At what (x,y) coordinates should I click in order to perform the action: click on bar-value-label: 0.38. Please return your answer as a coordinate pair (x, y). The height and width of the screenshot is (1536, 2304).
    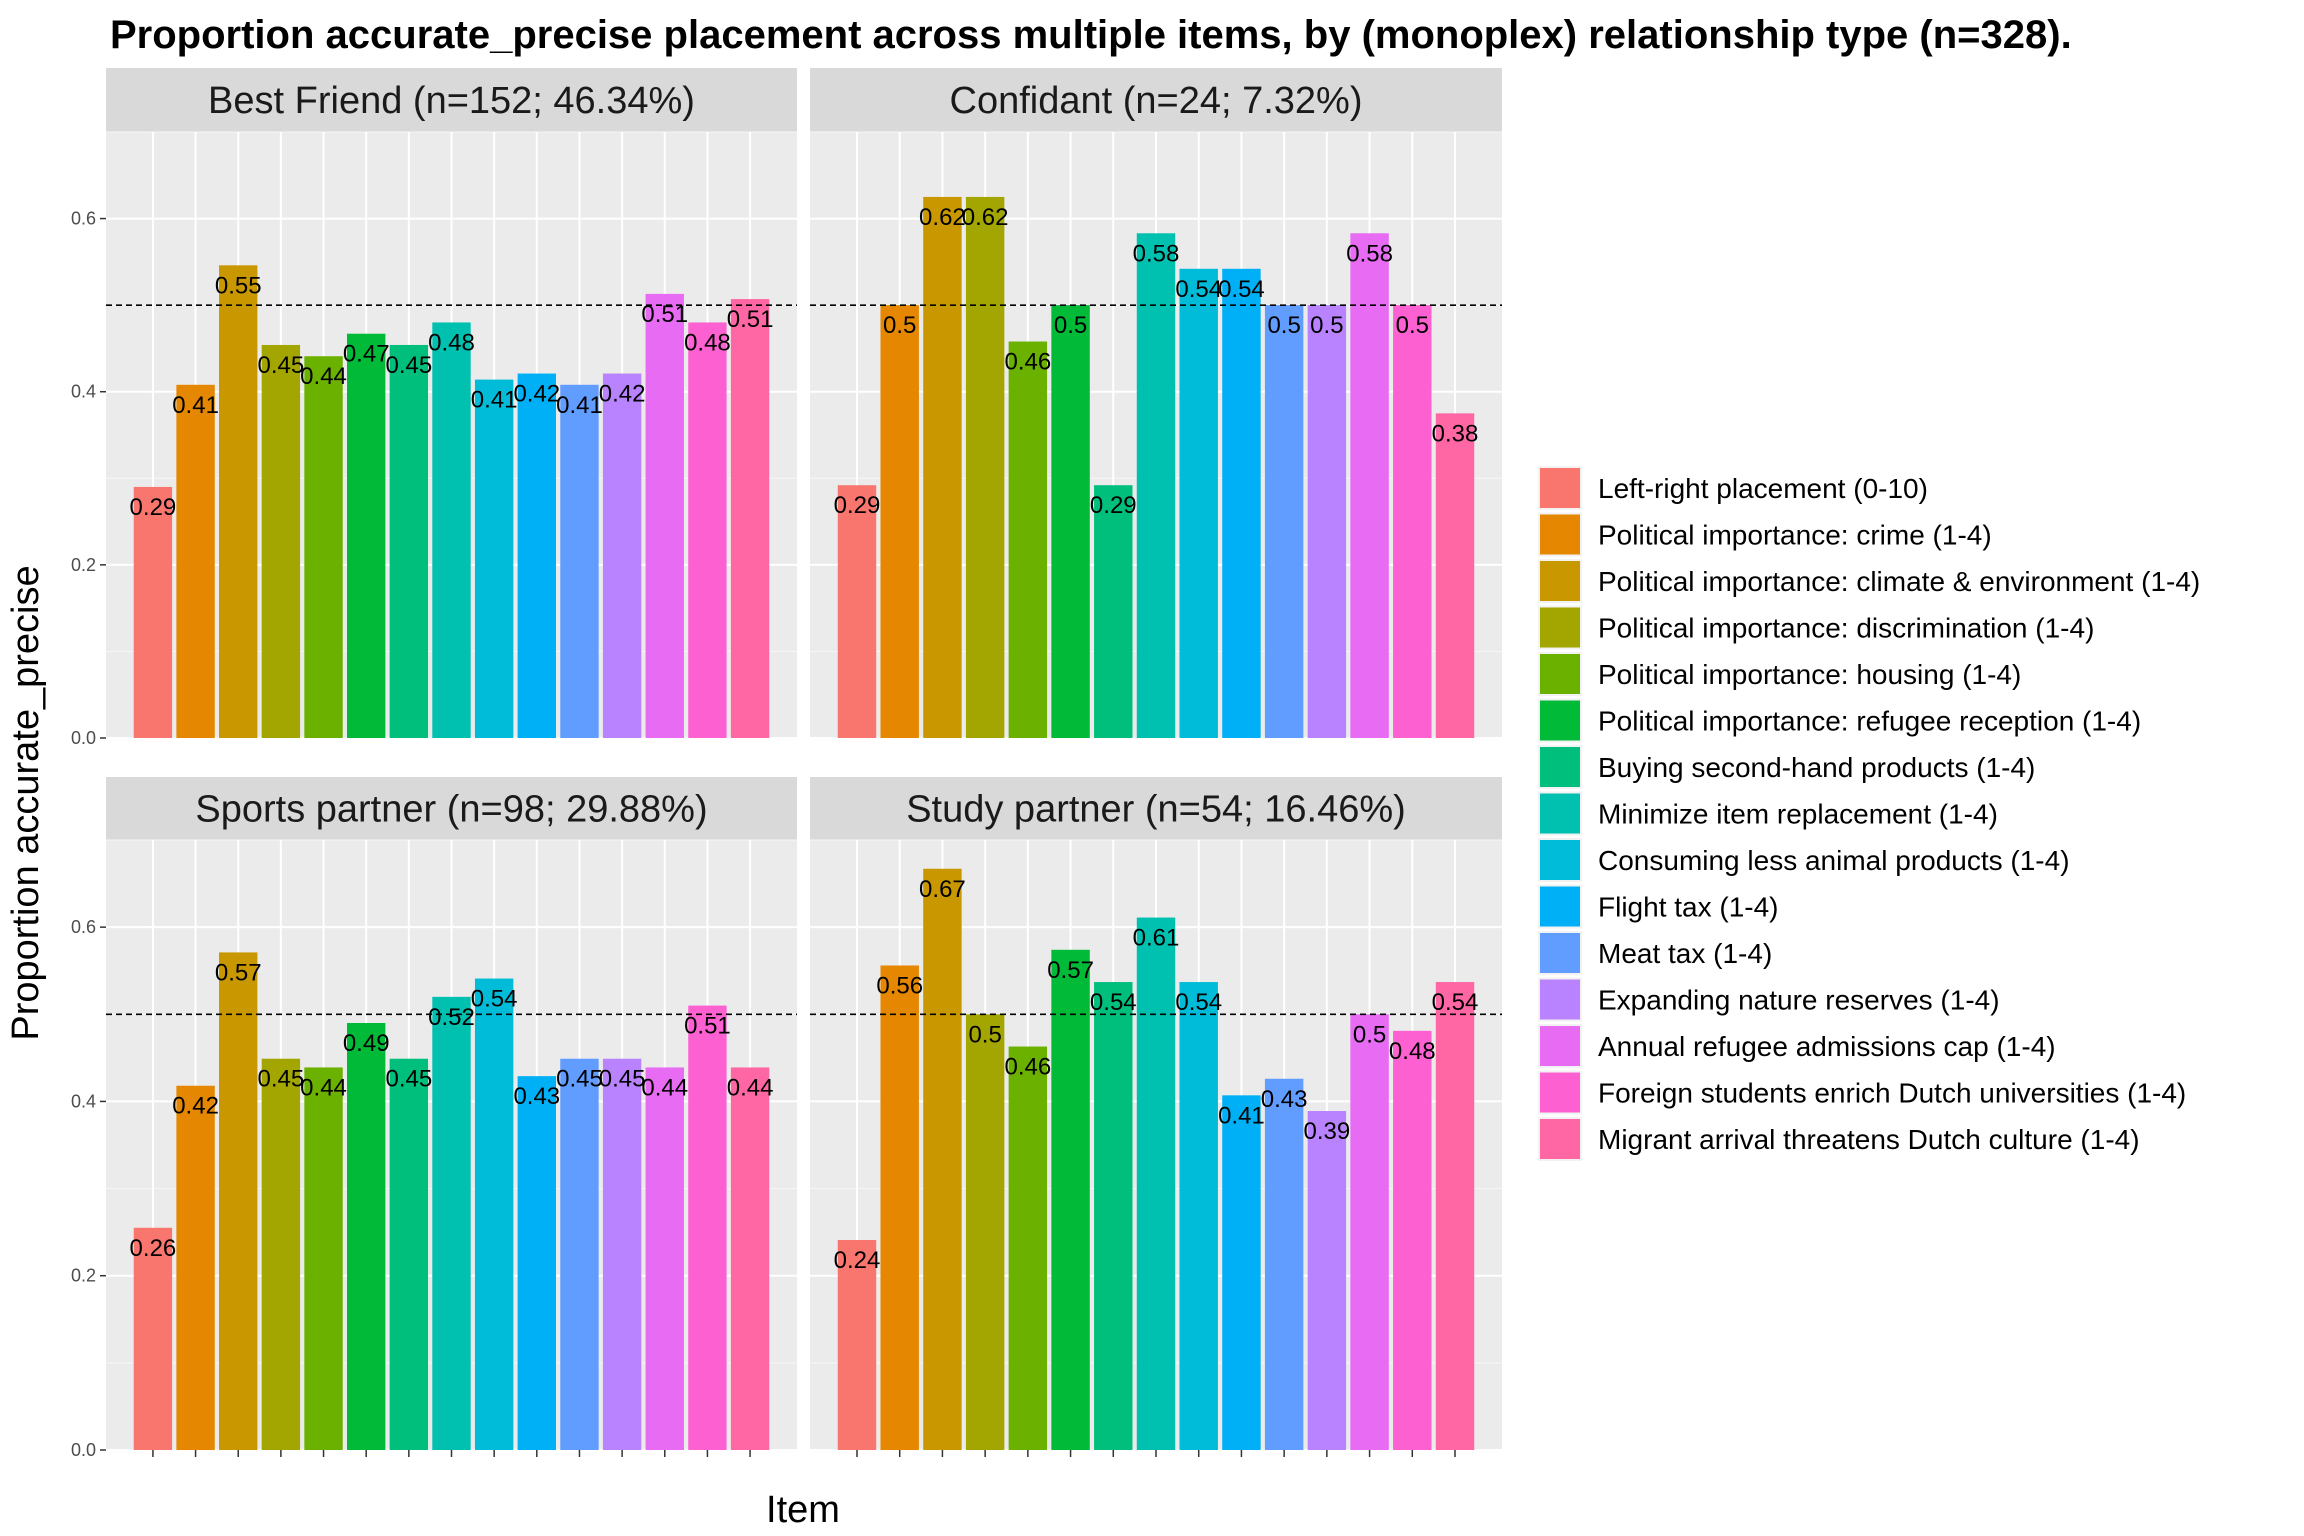
    Looking at the image, I should click on (1455, 433).